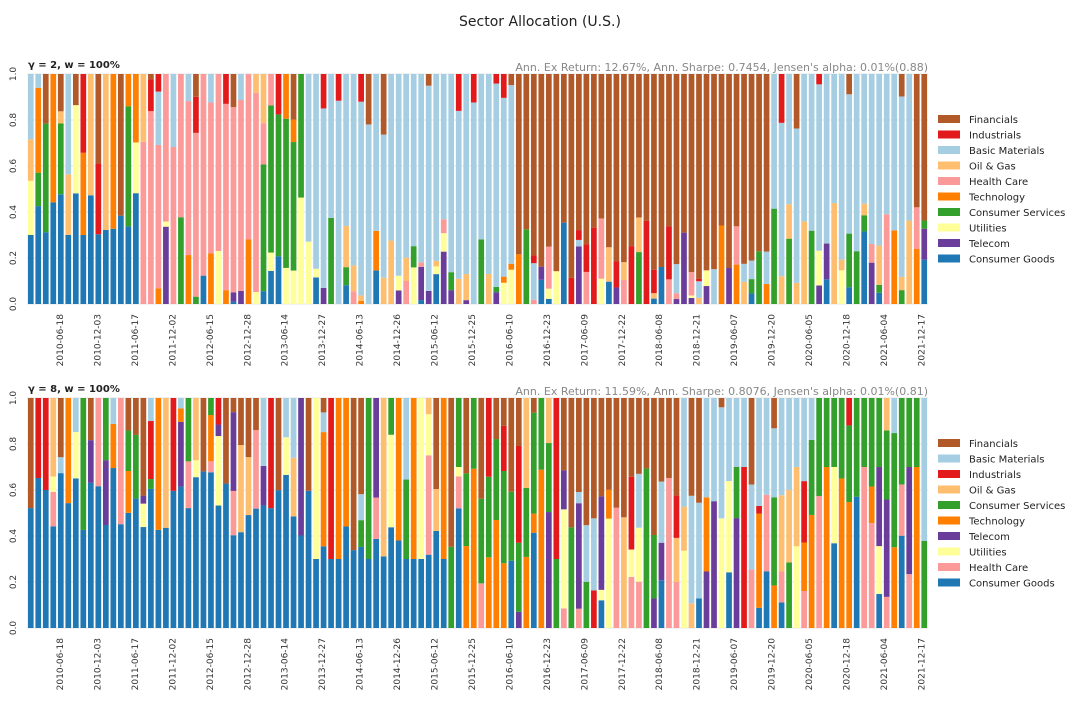  What do you see at coordinates (248, 340) in the screenshot?
I see `x-tick-label: 2012-12-28` at bounding box center [248, 340].